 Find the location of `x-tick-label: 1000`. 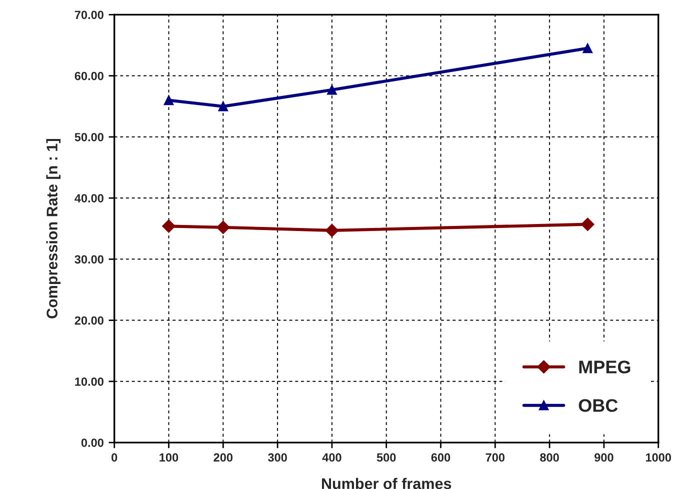

x-tick-label: 1000 is located at coordinates (658, 457).